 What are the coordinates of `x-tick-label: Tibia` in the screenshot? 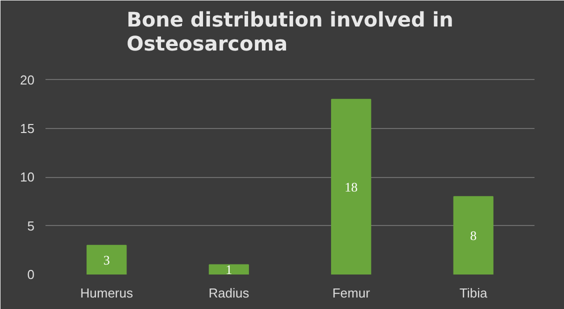 It's located at (474, 293).